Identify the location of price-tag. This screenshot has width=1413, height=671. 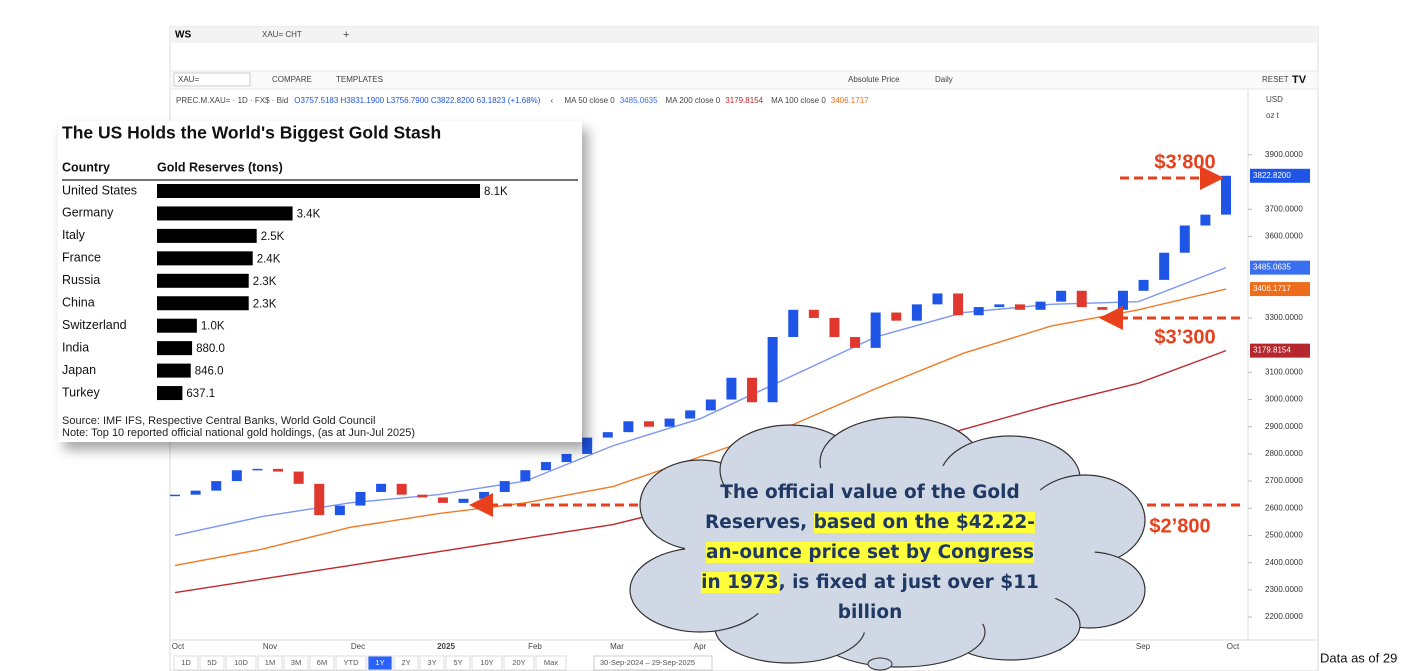
(1280, 350).